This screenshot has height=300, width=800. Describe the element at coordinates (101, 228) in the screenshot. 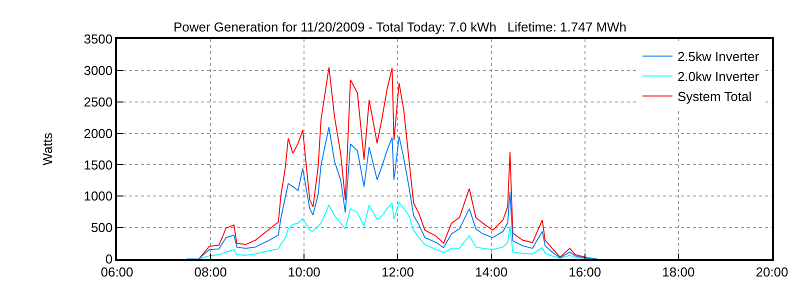

I see `y-tick-label: 500` at that location.